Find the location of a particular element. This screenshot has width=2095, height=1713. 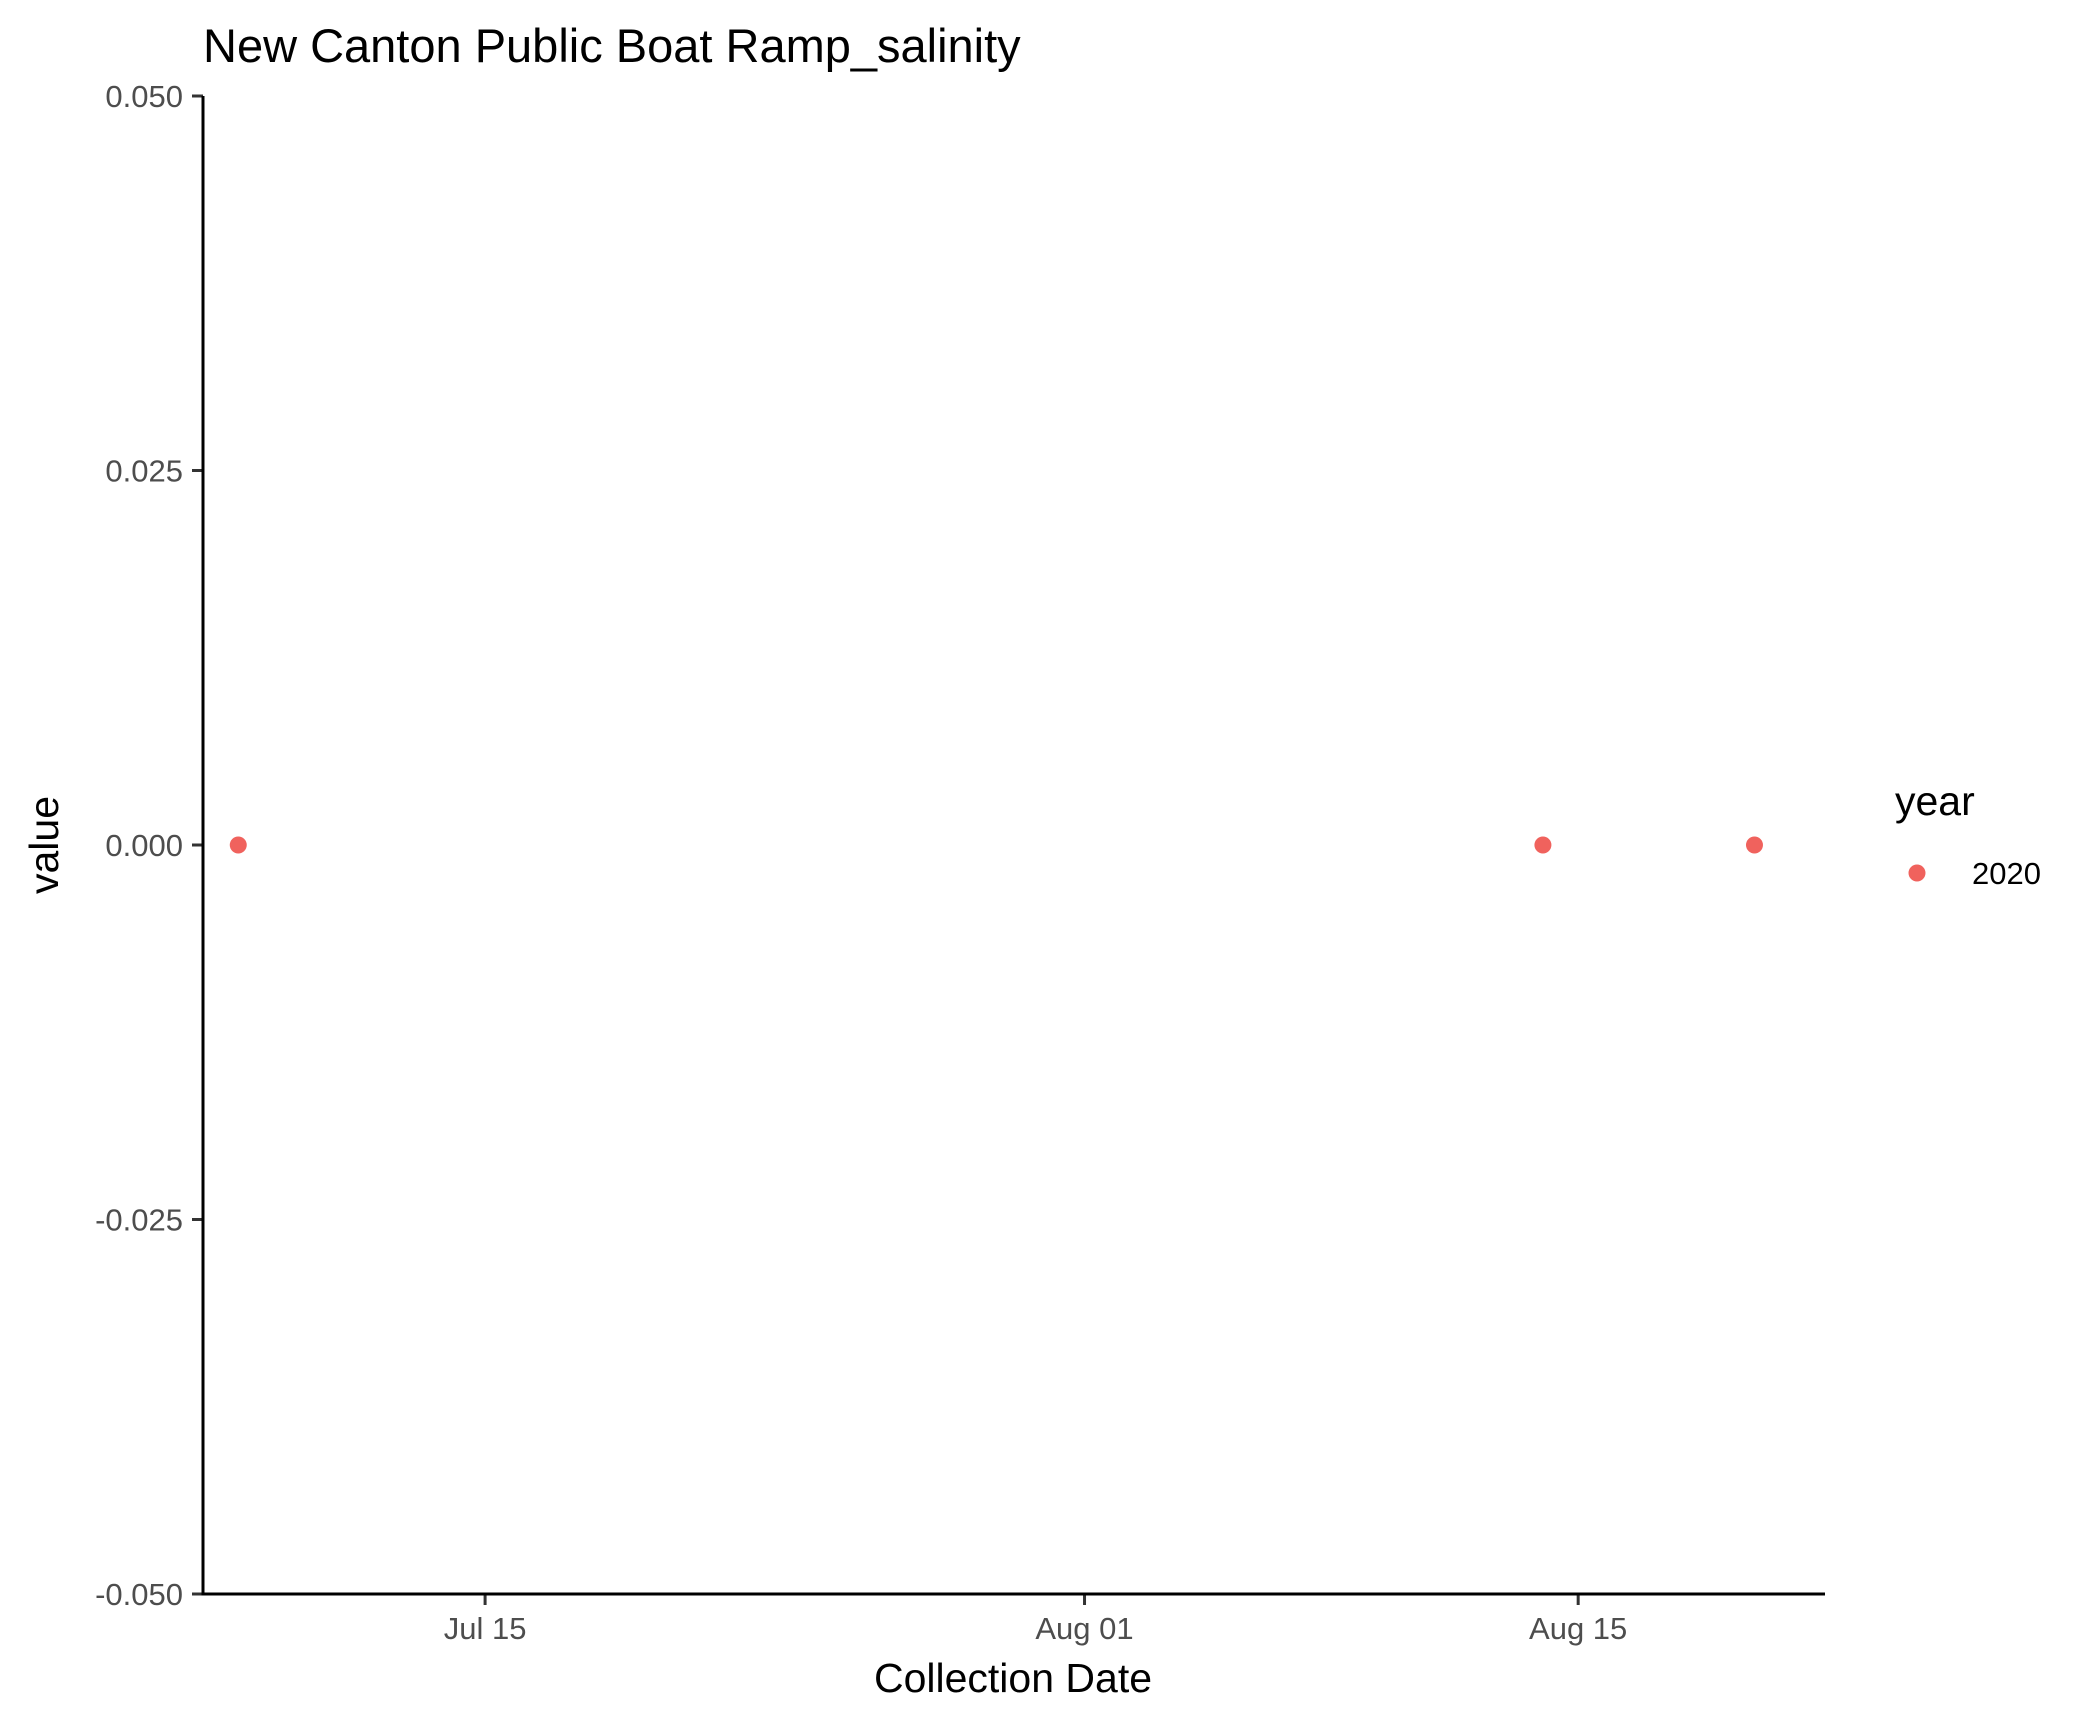

x-tick-label: Aug 01 is located at coordinates (1084, 1628).